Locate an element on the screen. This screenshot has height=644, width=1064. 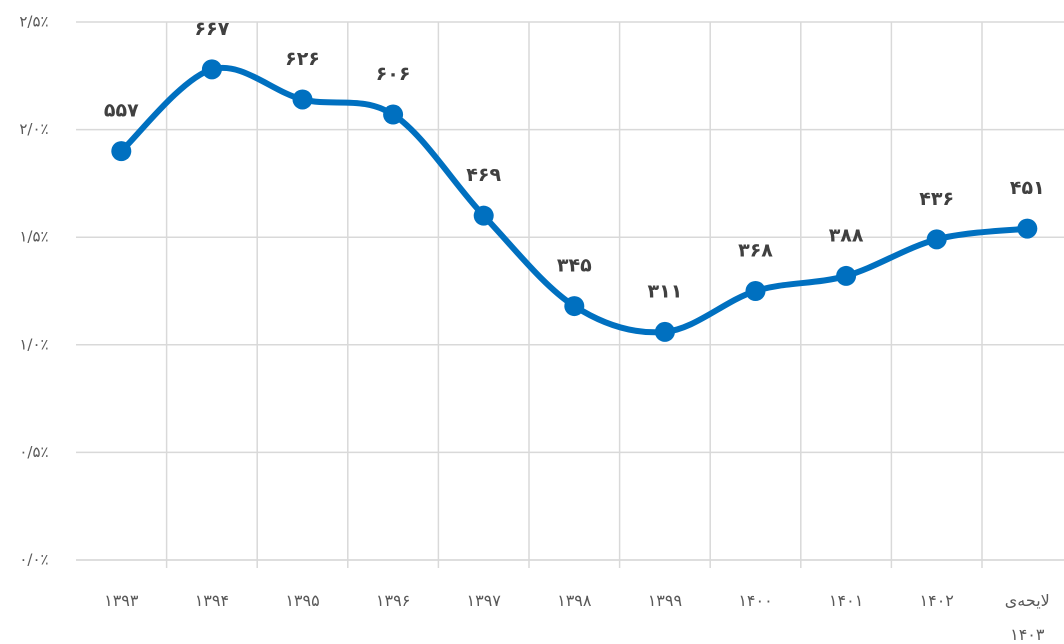
x-tick-label: ۱۳۹۸ is located at coordinates (574, 600).